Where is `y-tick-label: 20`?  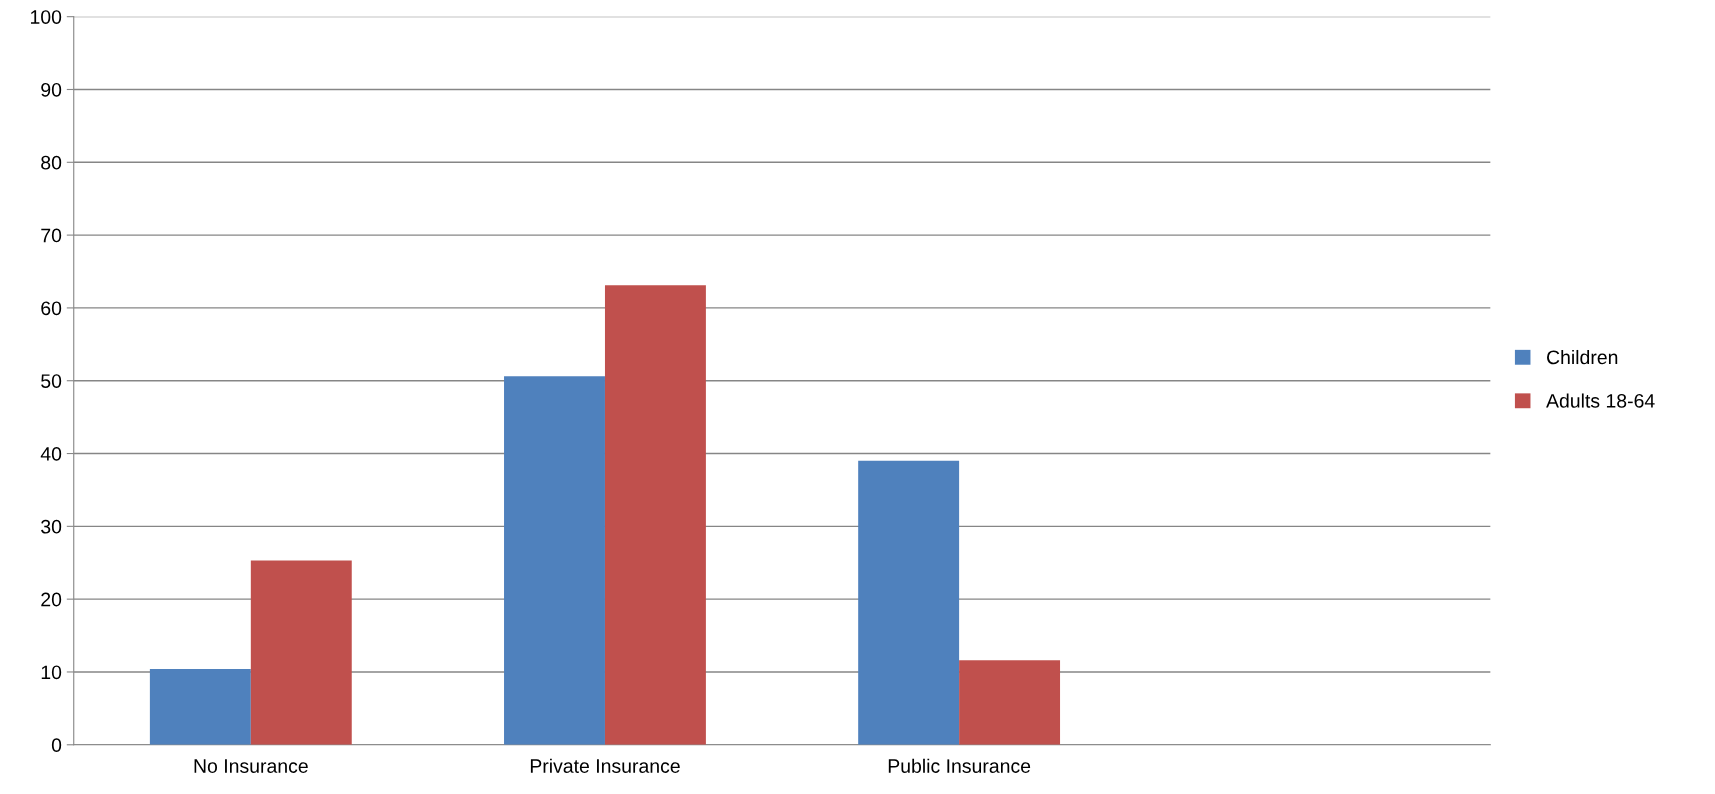 y-tick-label: 20 is located at coordinates (51, 599).